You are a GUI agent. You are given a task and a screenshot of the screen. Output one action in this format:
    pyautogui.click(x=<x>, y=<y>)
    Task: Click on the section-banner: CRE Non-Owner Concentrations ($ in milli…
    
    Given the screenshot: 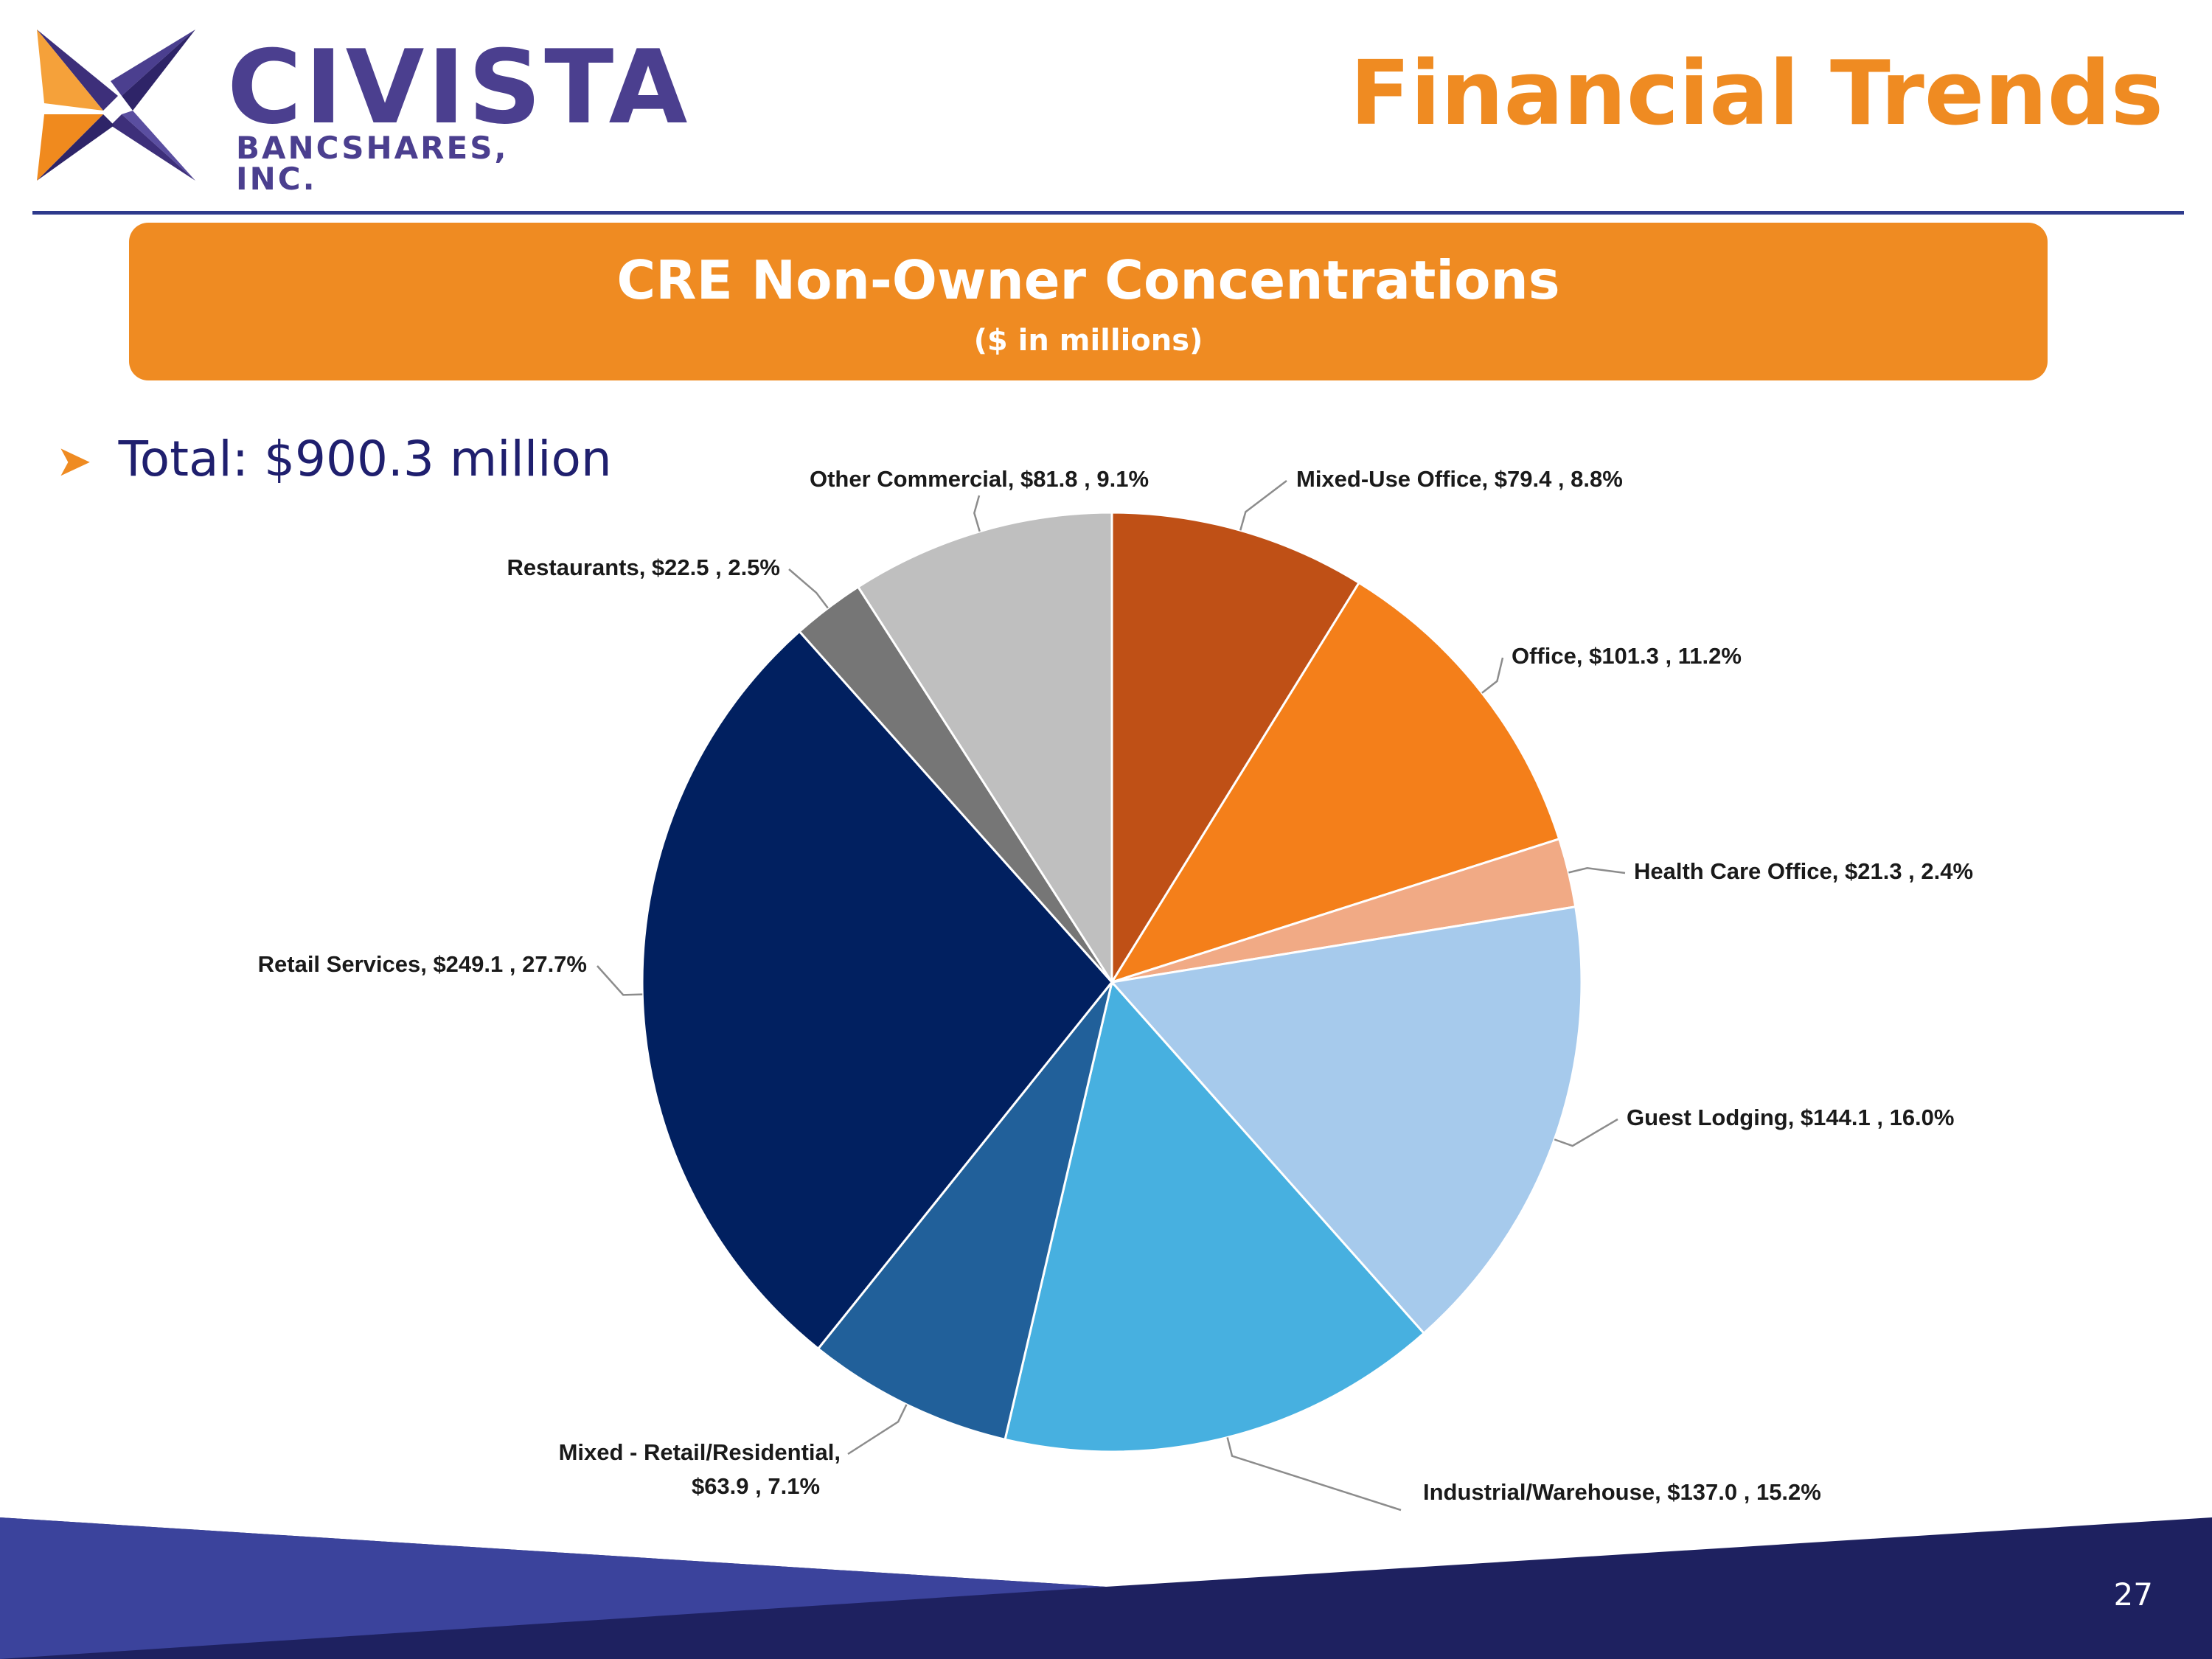 What is the action you would take?
    pyautogui.click(x=1088, y=301)
    